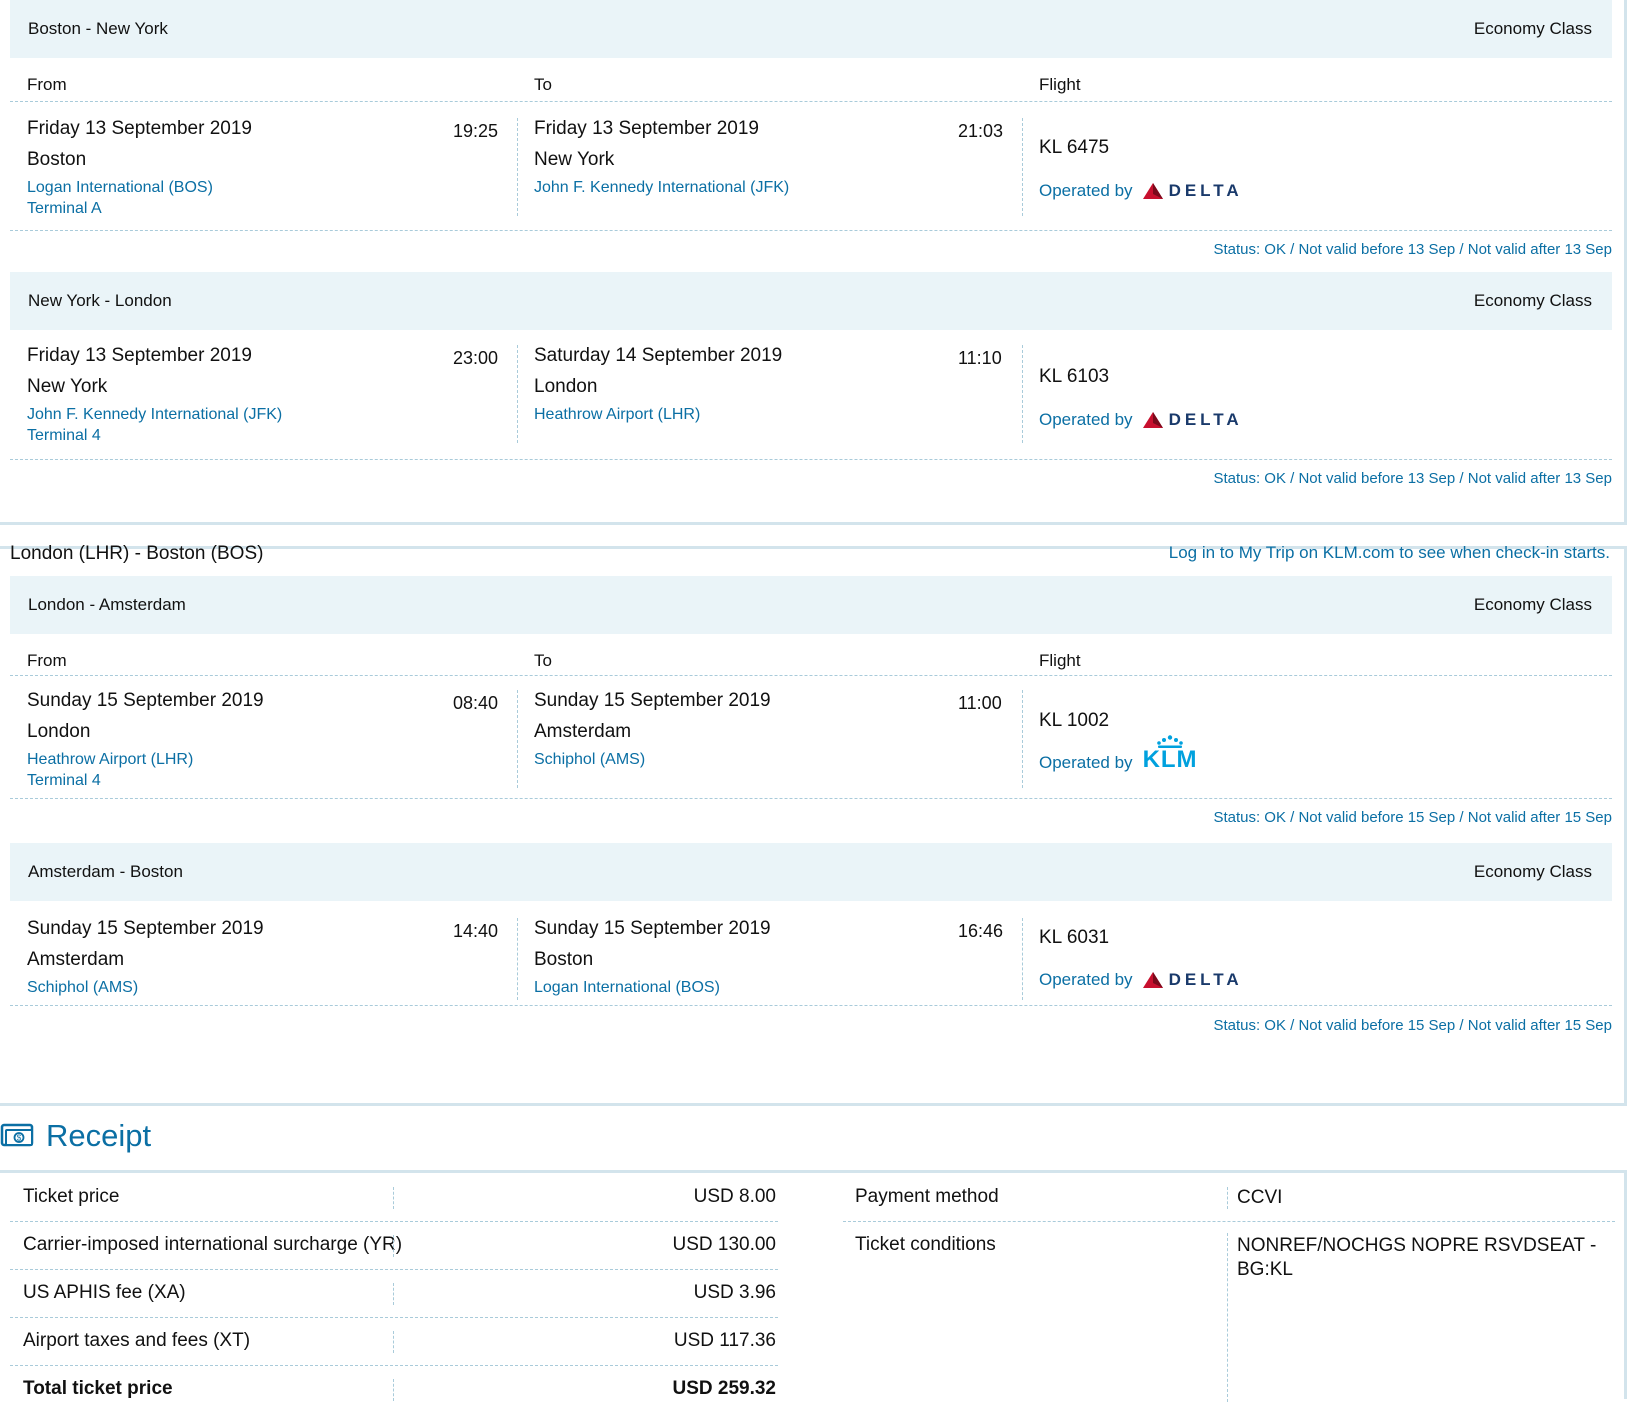 The height and width of the screenshot is (1413, 1635). I want to click on price-label: Ticket price, so click(71, 1196).